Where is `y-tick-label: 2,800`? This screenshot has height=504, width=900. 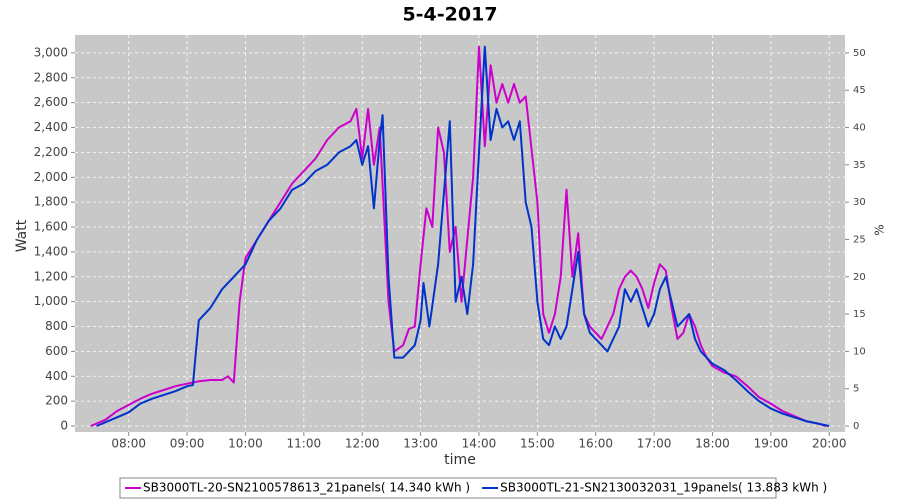
y-tick-label: 2,800 is located at coordinates (51, 77).